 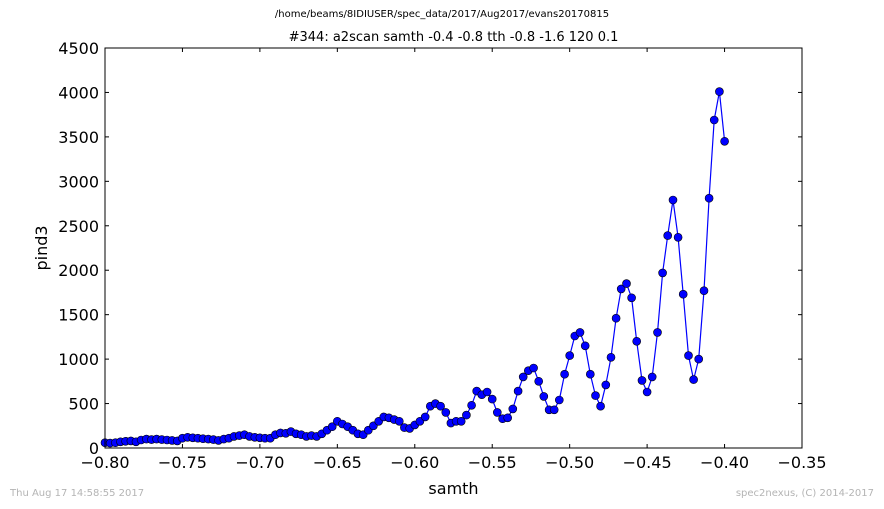 I want to click on y-tick-label: 2000, so click(x=78, y=270).